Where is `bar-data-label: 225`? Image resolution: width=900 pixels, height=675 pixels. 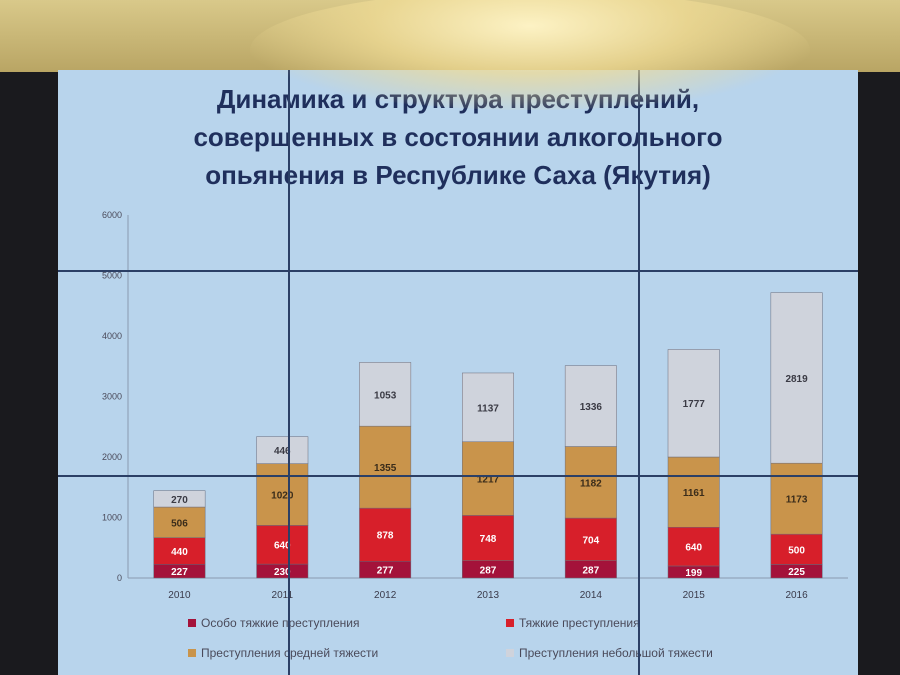
bar-data-label: 225 is located at coordinates (796, 572).